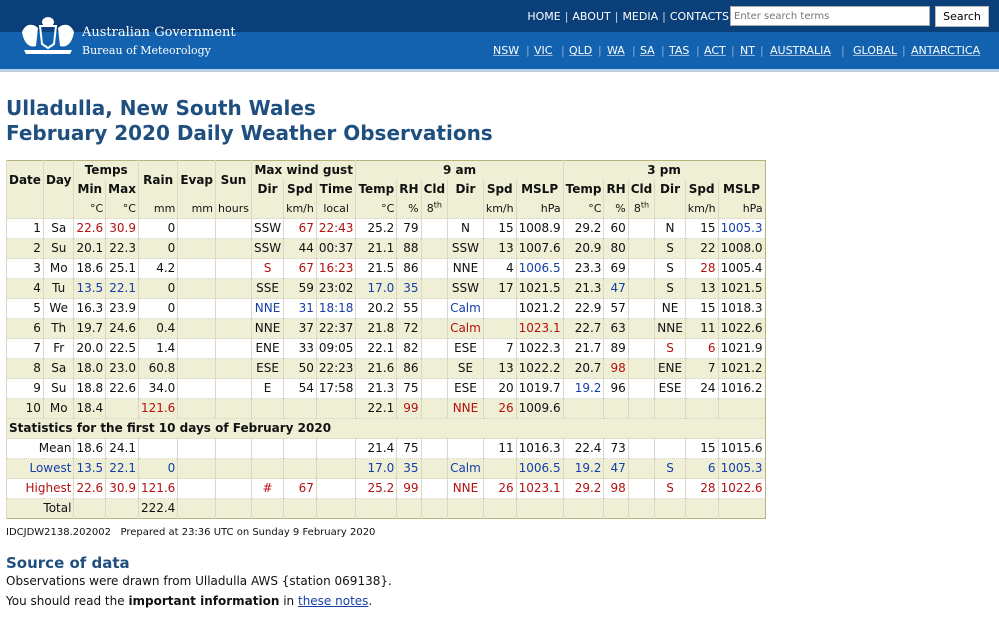 The image size is (999, 617). What do you see at coordinates (499, 189) in the screenshot?
I see `col-am-spd: Spd` at bounding box center [499, 189].